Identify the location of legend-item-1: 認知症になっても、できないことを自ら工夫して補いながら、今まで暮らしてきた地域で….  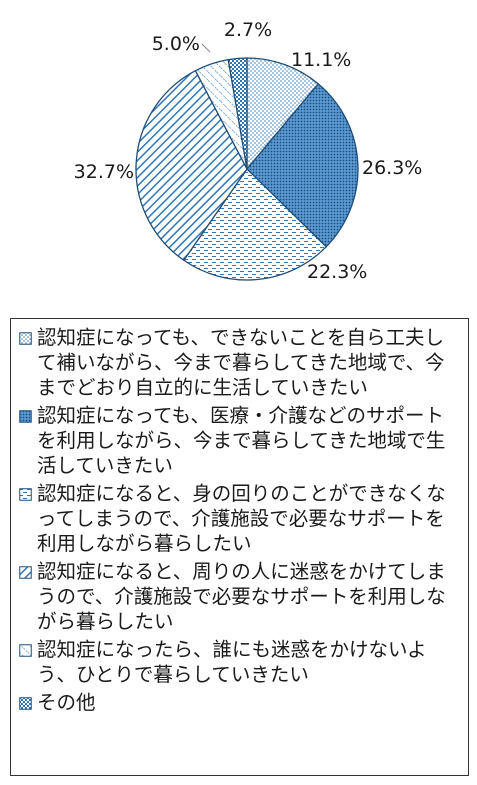
(240, 362).